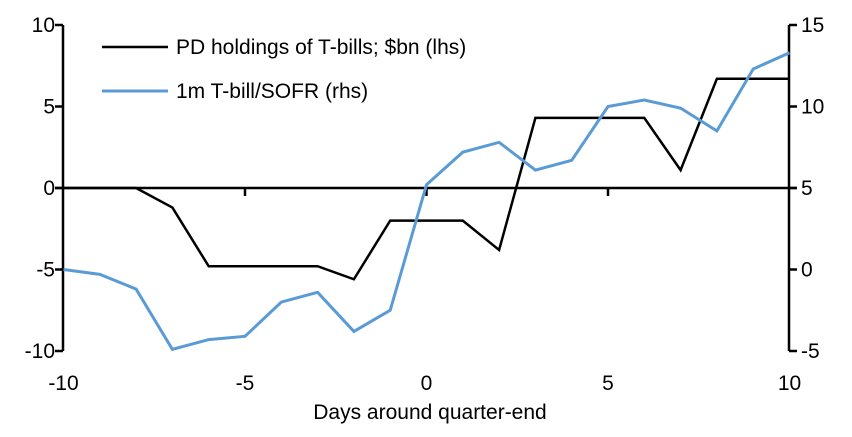 This screenshot has width=852, height=437. I want to click on left-axis-tick-label: -10, so click(40, 351).